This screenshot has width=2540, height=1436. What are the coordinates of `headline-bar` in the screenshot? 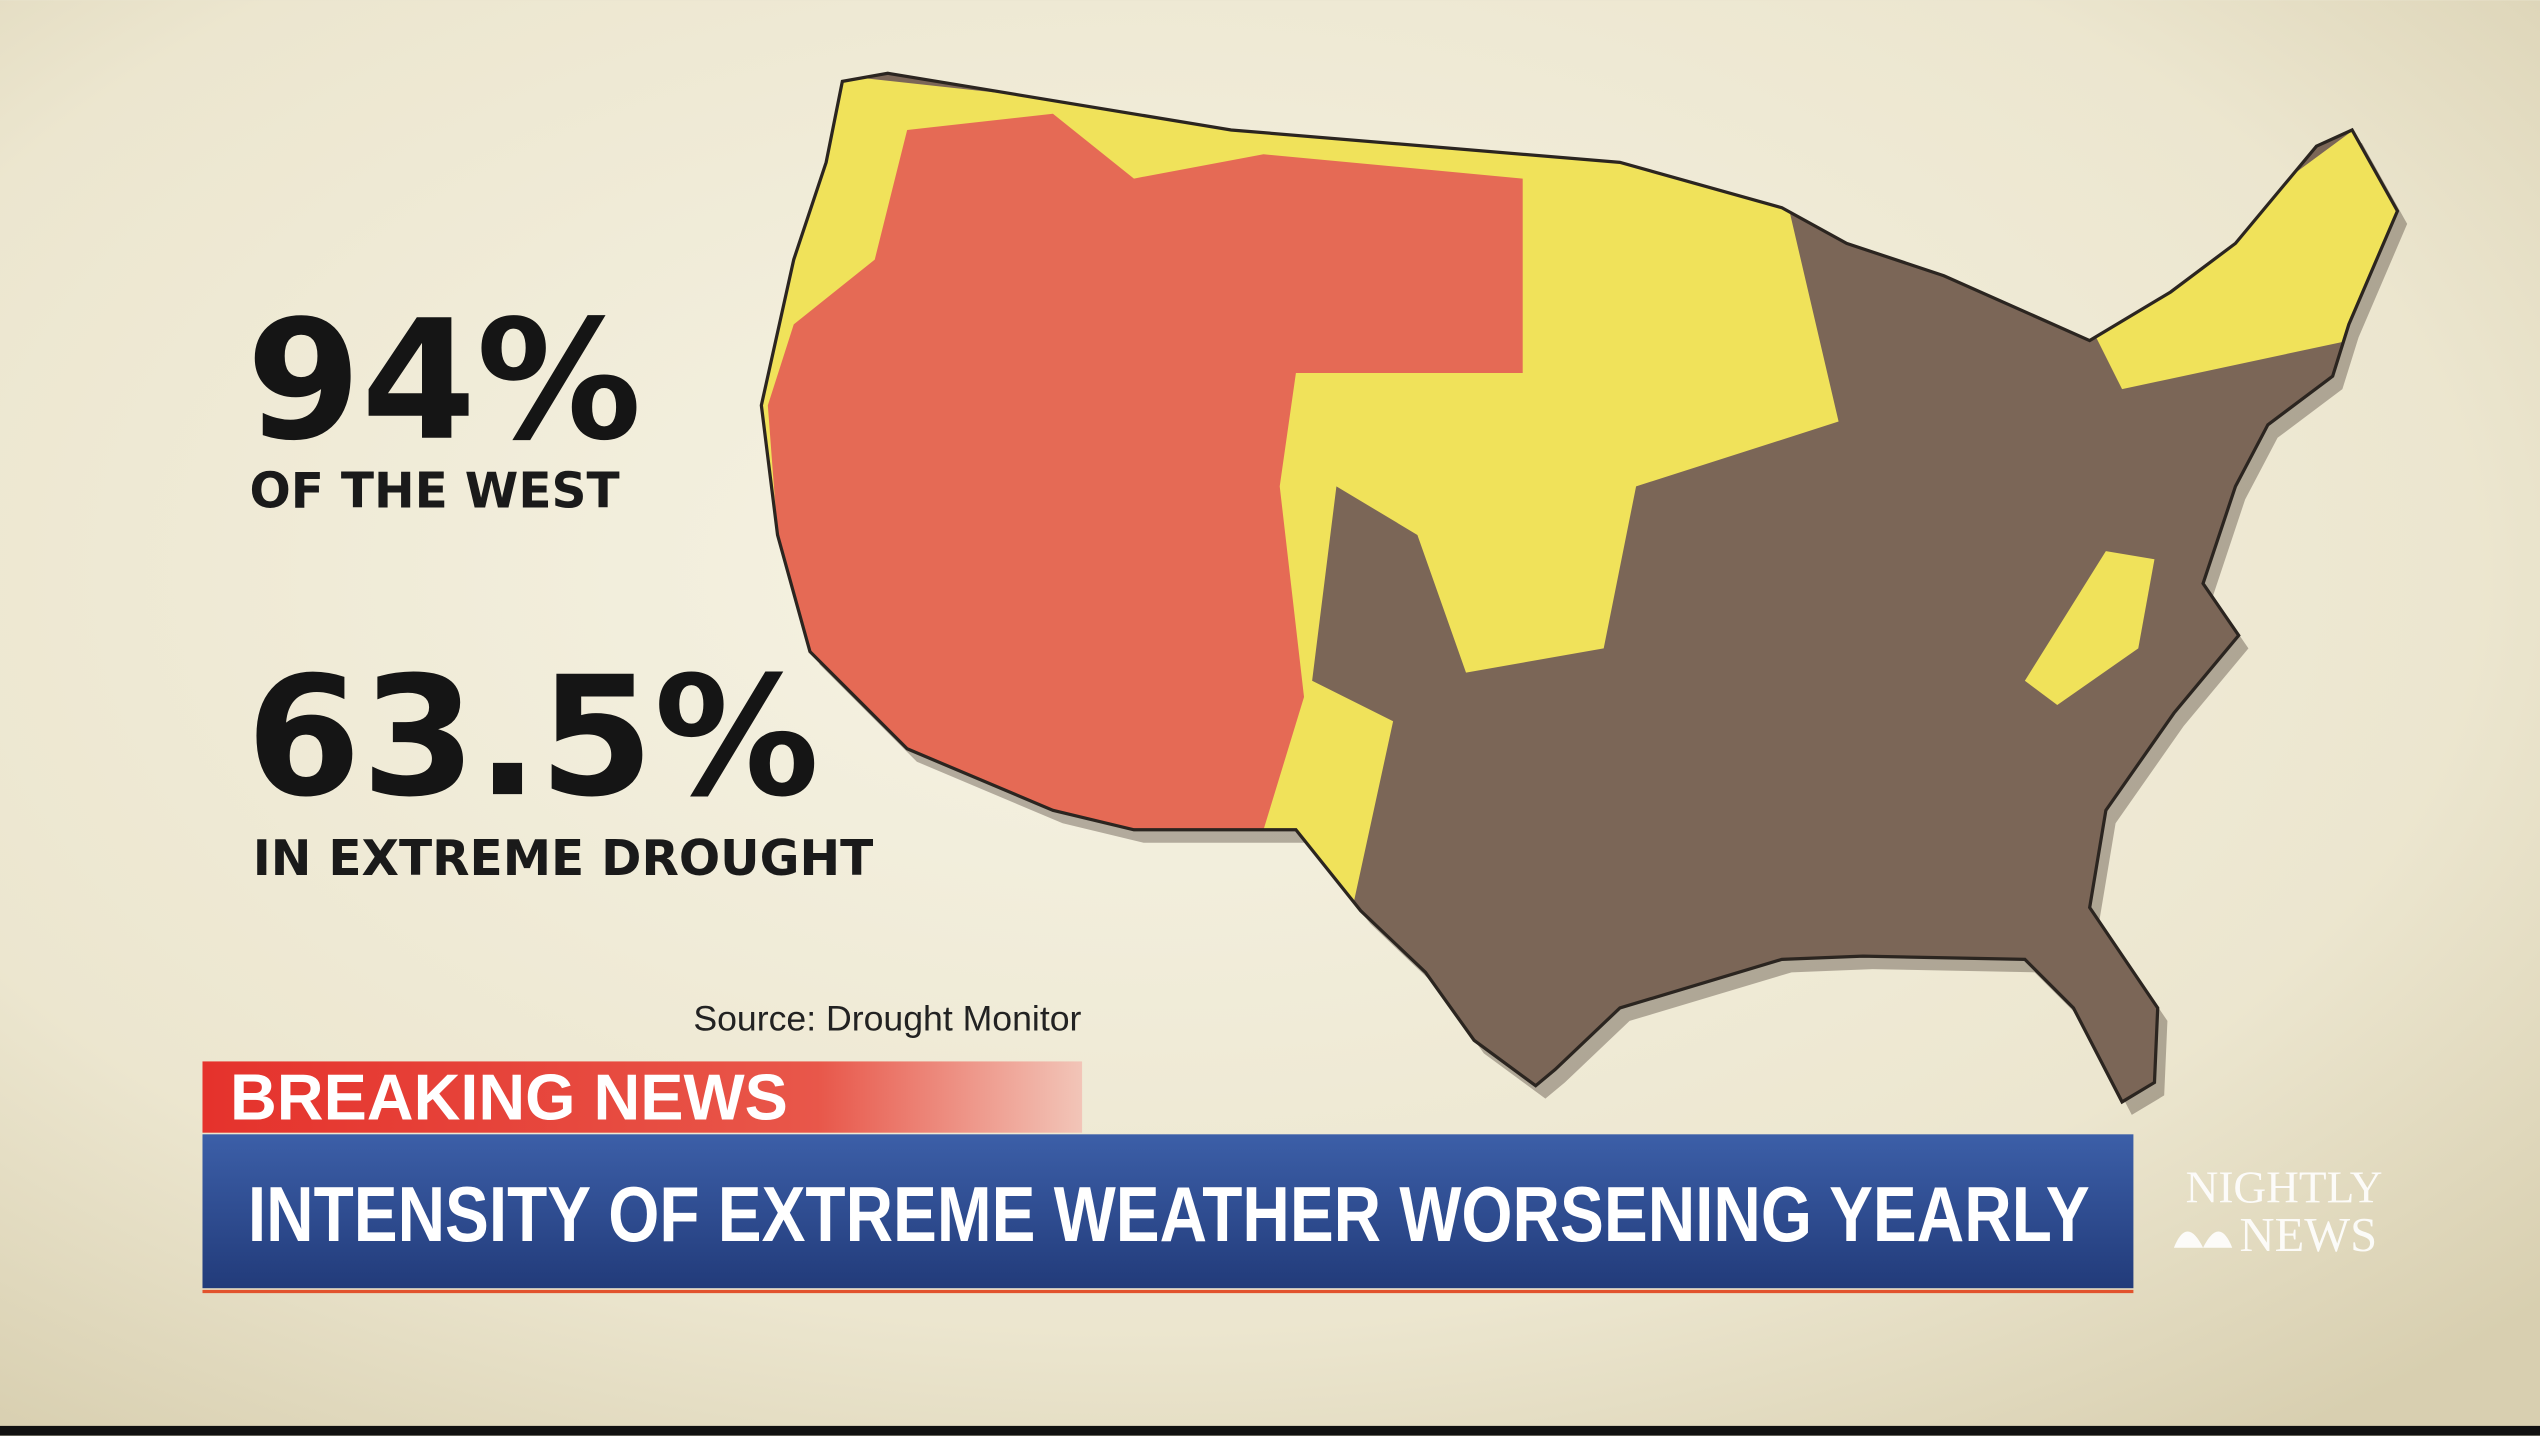 It's located at (1168, 1211).